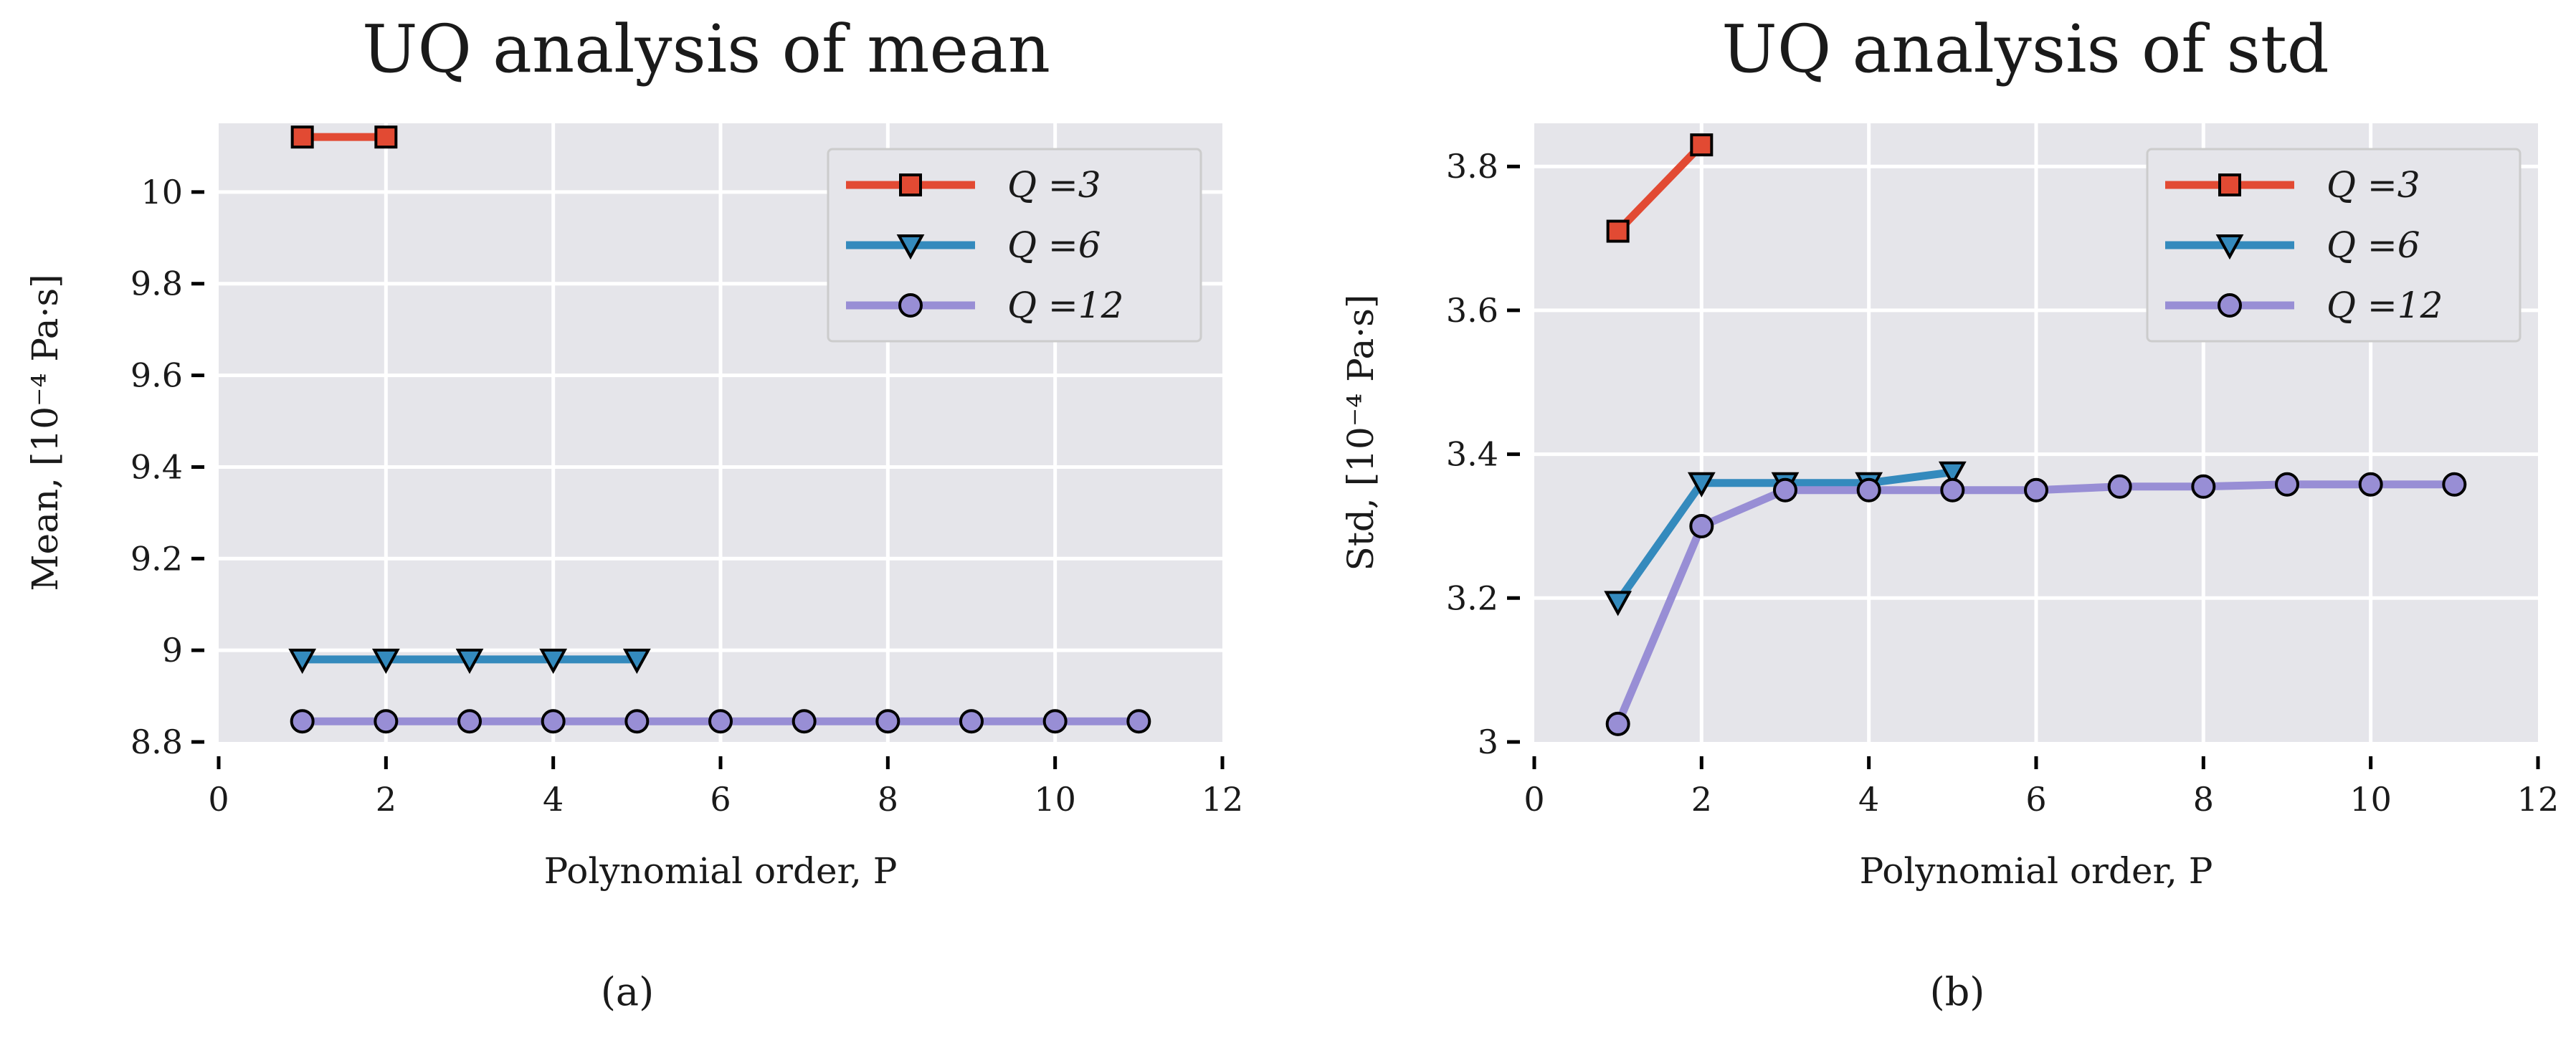 This screenshot has height=1038, width=2576. I want to click on mean-x-tick-label: 12, so click(1223, 799).